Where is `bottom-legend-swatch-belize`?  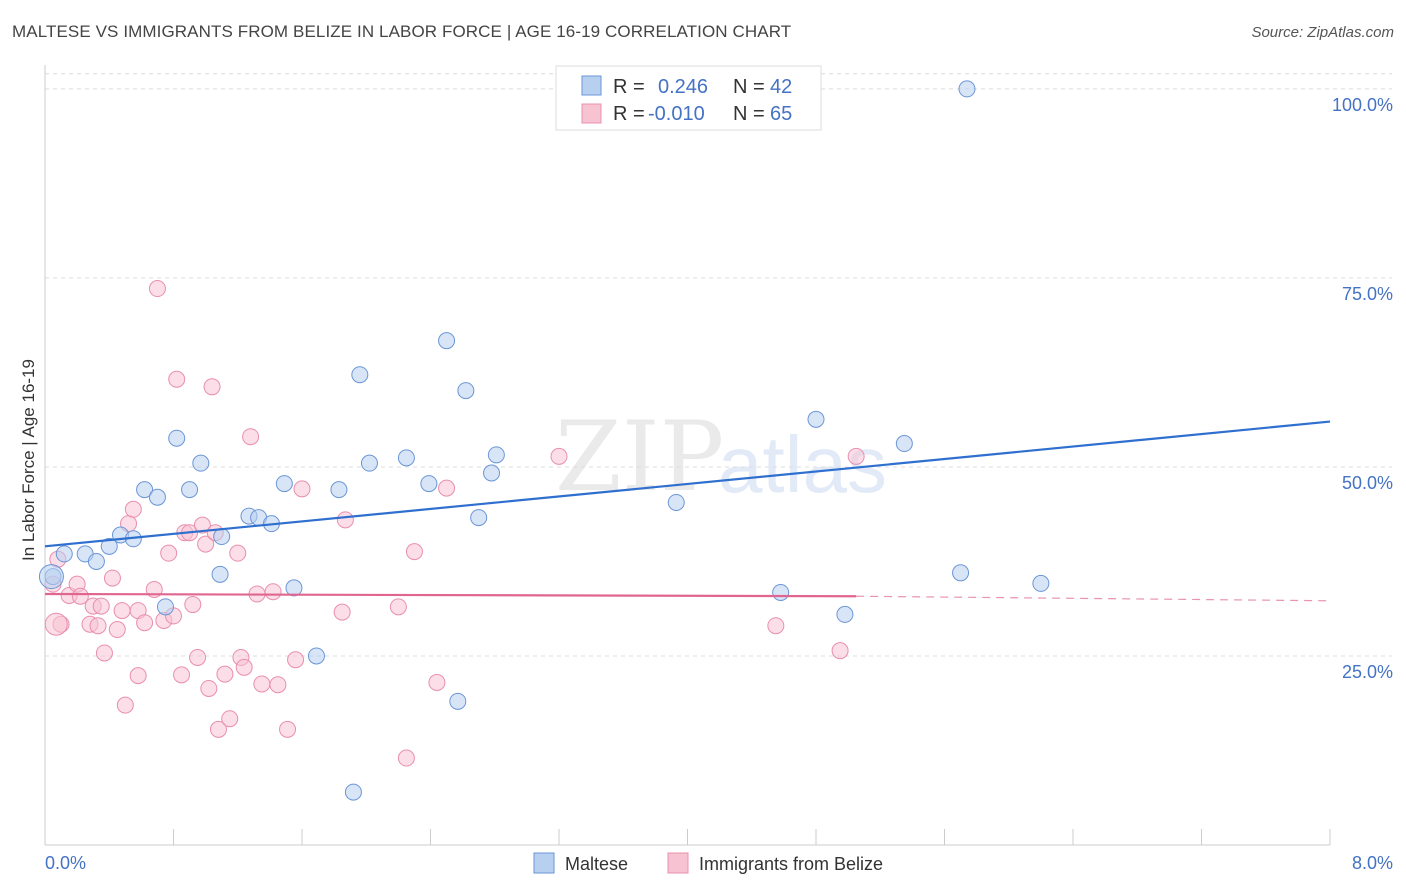 bottom-legend-swatch-belize is located at coordinates (678, 863).